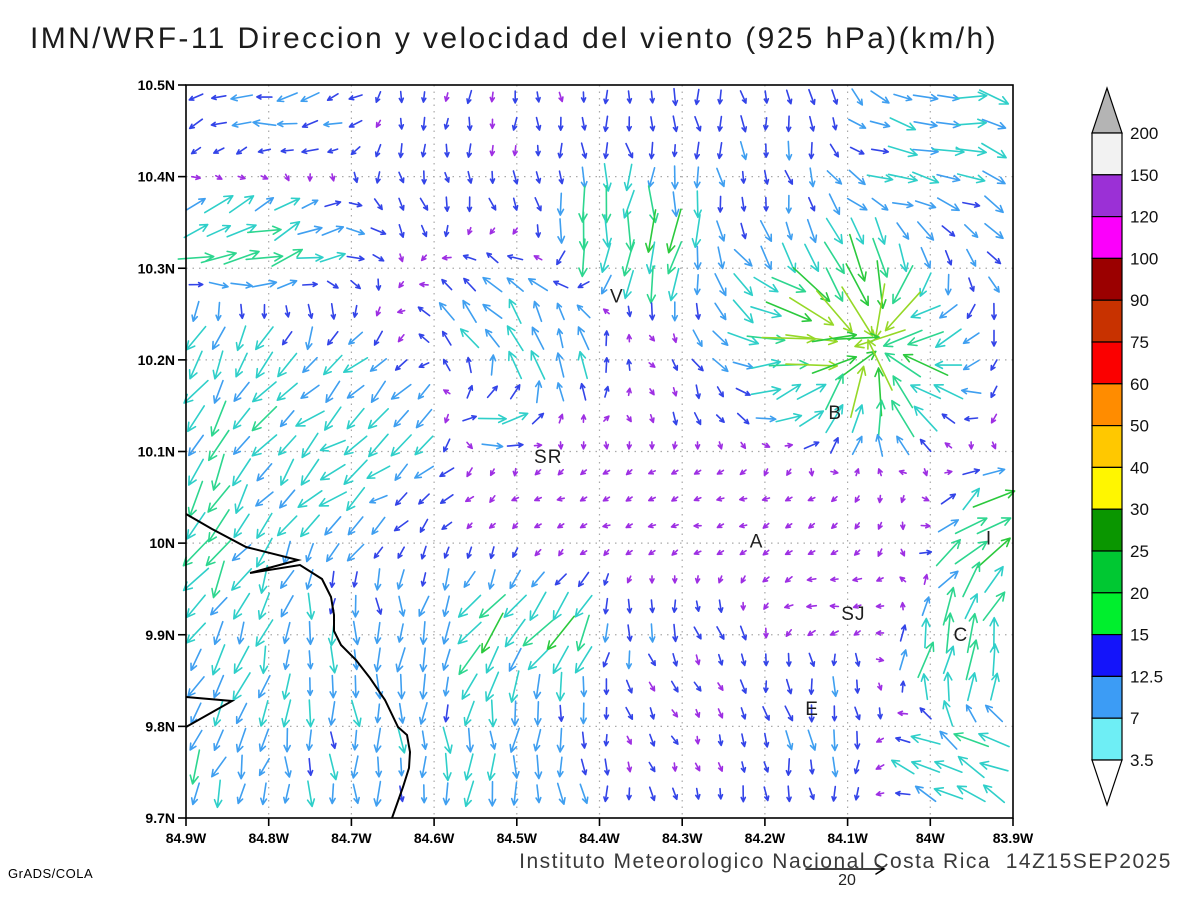 Image resolution: width=1200 pixels, height=900 pixels. Describe the element at coordinates (1107, 279) in the screenshot. I see `colorbar-segment` at that location.